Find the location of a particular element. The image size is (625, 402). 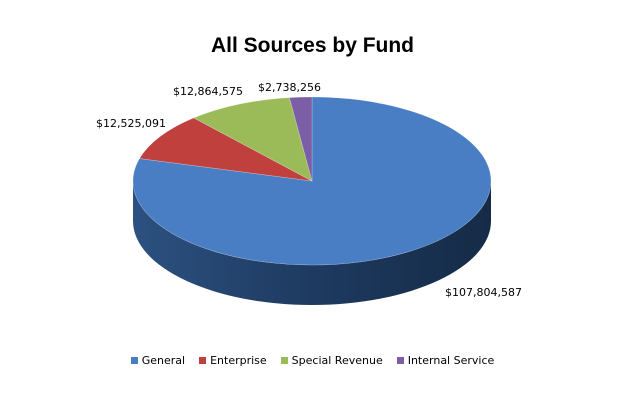

legend-item-enterprise: Enterprise is located at coordinates (233, 360).